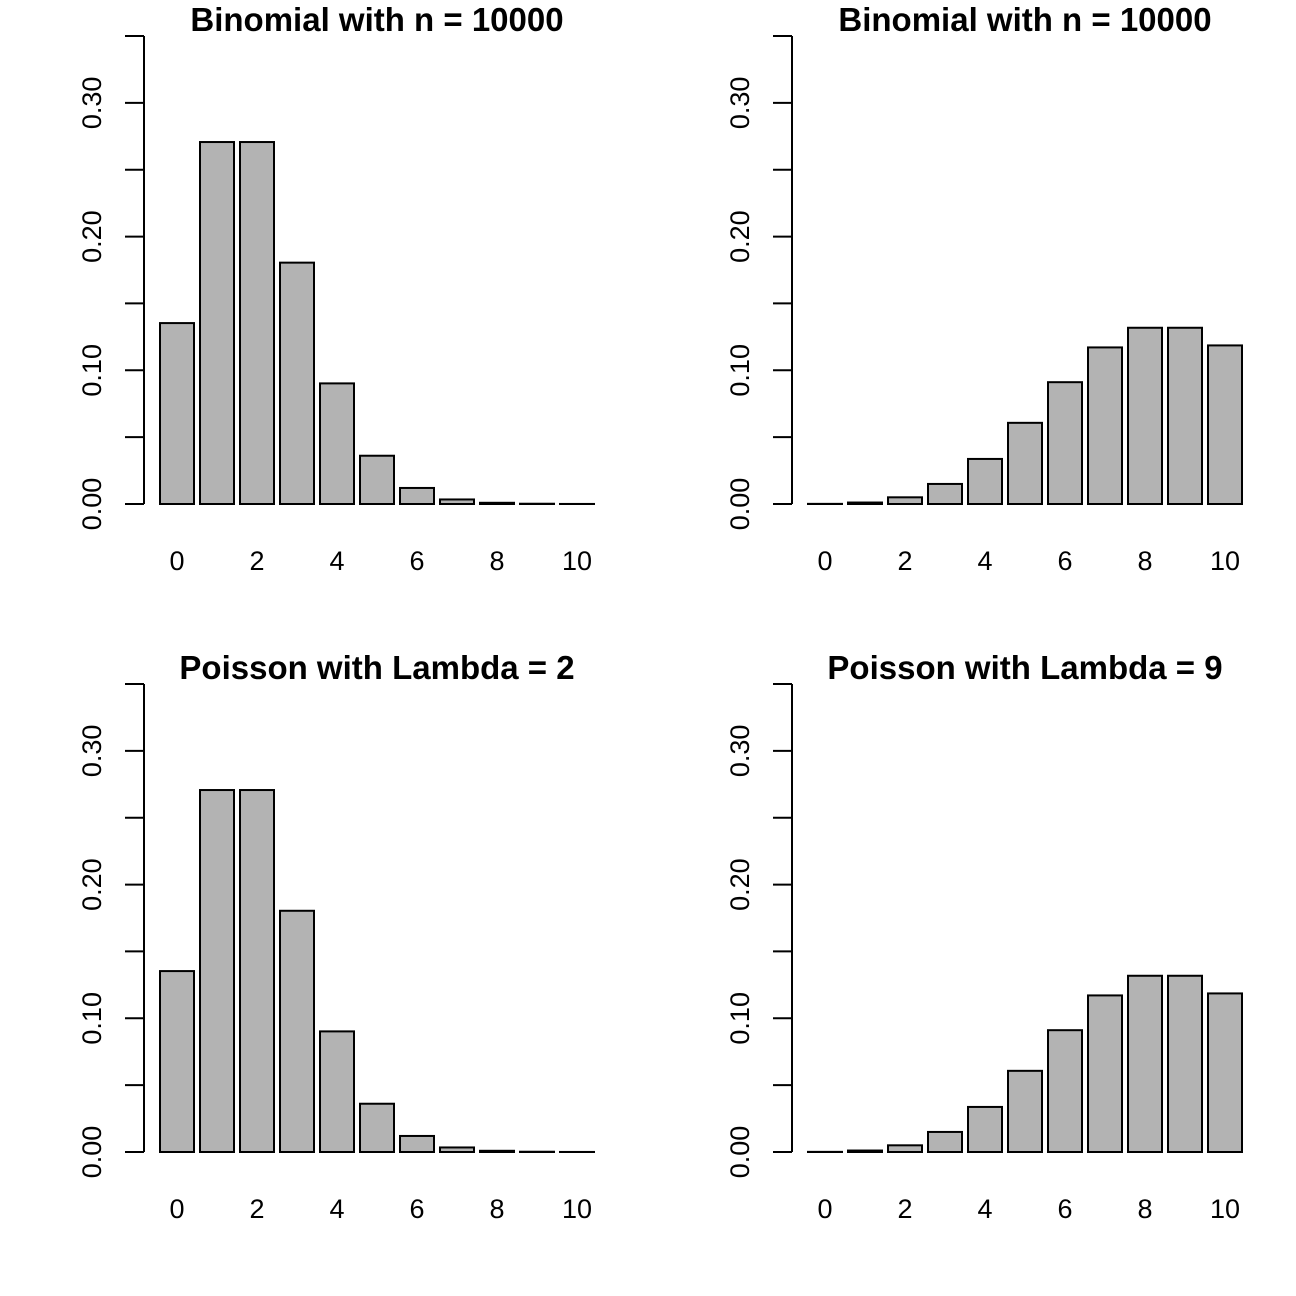 The width and height of the screenshot is (1296, 1296). Describe the element at coordinates (1024, 667) in the screenshot. I see `panel-title: Poisson with Lambda = 9` at that location.